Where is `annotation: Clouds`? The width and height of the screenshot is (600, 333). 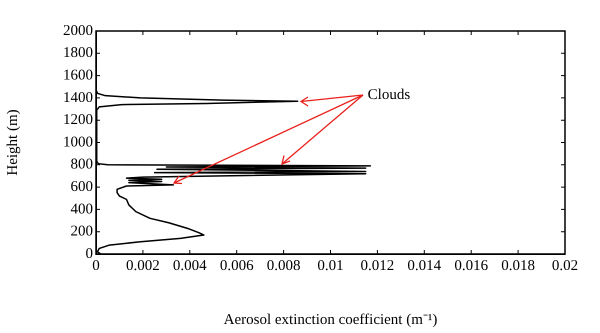
annotation: Clouds is located at coordinates (389, 95).